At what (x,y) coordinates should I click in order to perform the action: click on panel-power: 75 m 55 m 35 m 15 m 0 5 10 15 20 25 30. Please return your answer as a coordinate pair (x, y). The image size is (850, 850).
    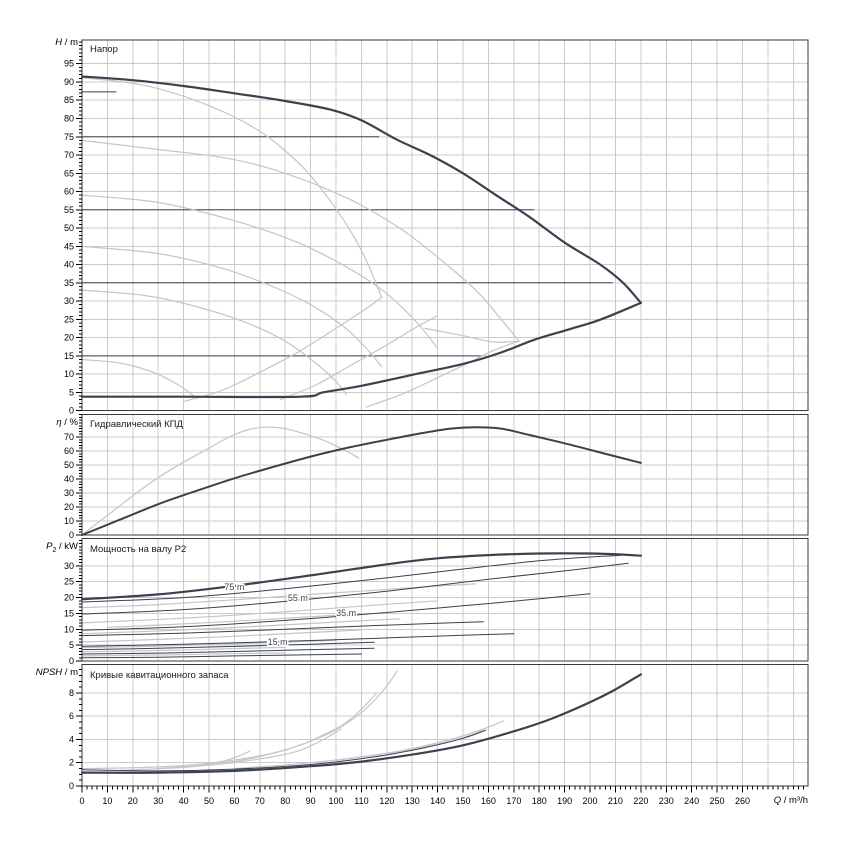
    Looking at the image, I should click on (436, 602).